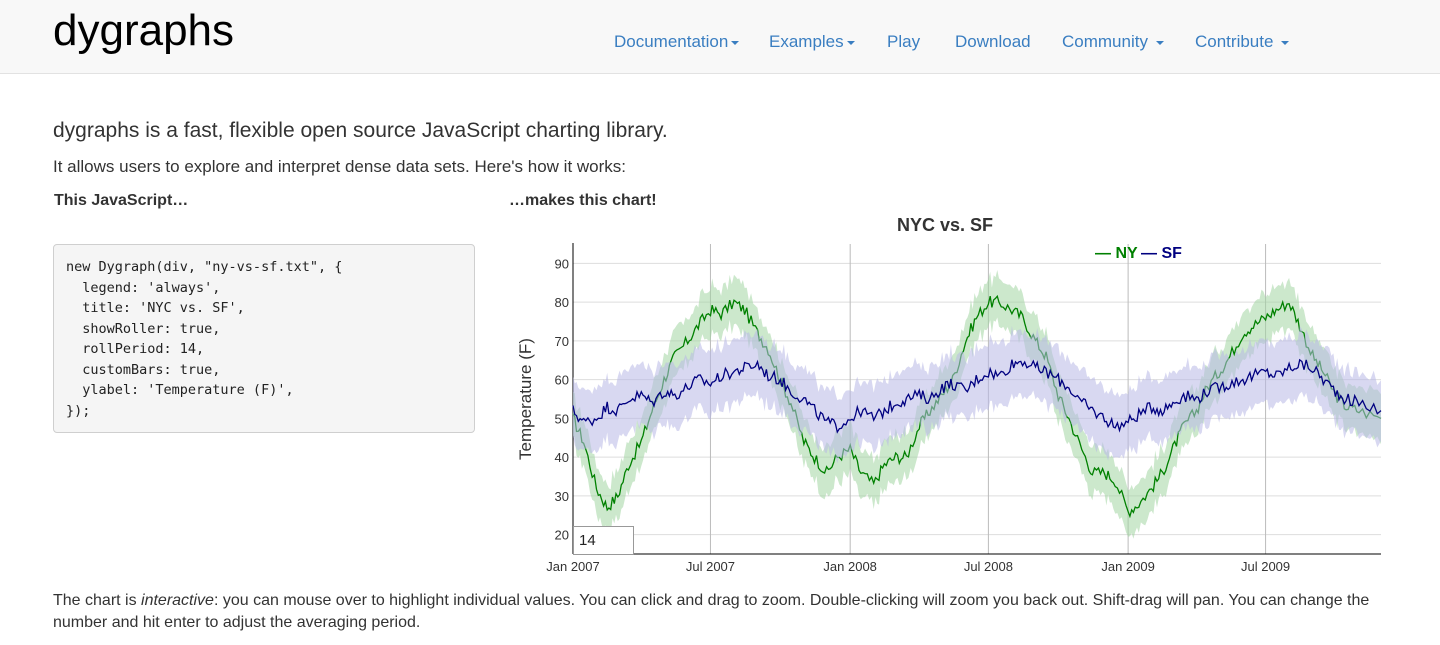 The width and height of the screenshot is (1440, 645). What do you see at coordinates (1265, 566) in the screenshot?
I see `x-tick-label: Jul 2009` at bounding box center [1265, 566].